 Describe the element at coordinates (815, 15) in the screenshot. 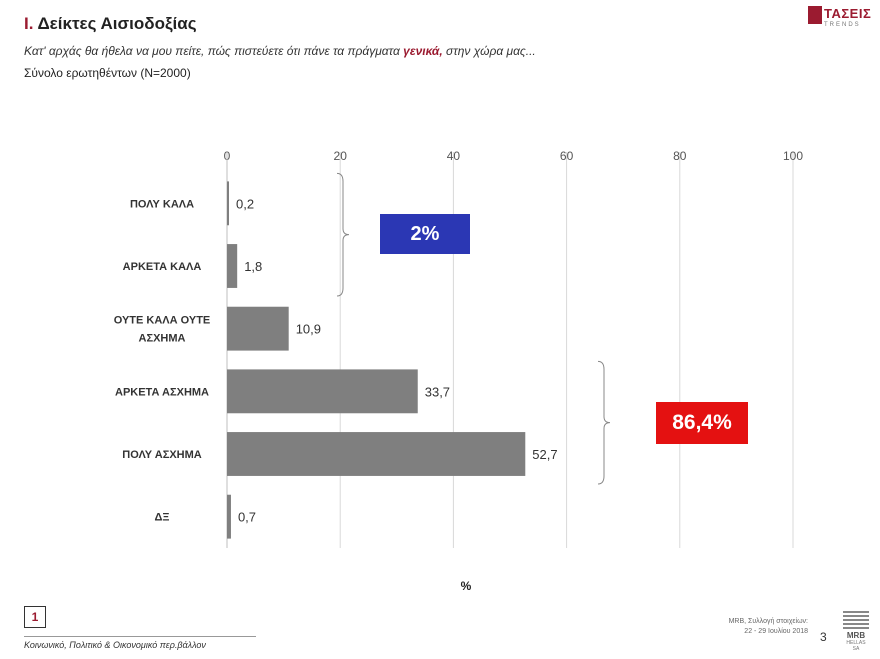

I see `logo-mark-icon` at that location.